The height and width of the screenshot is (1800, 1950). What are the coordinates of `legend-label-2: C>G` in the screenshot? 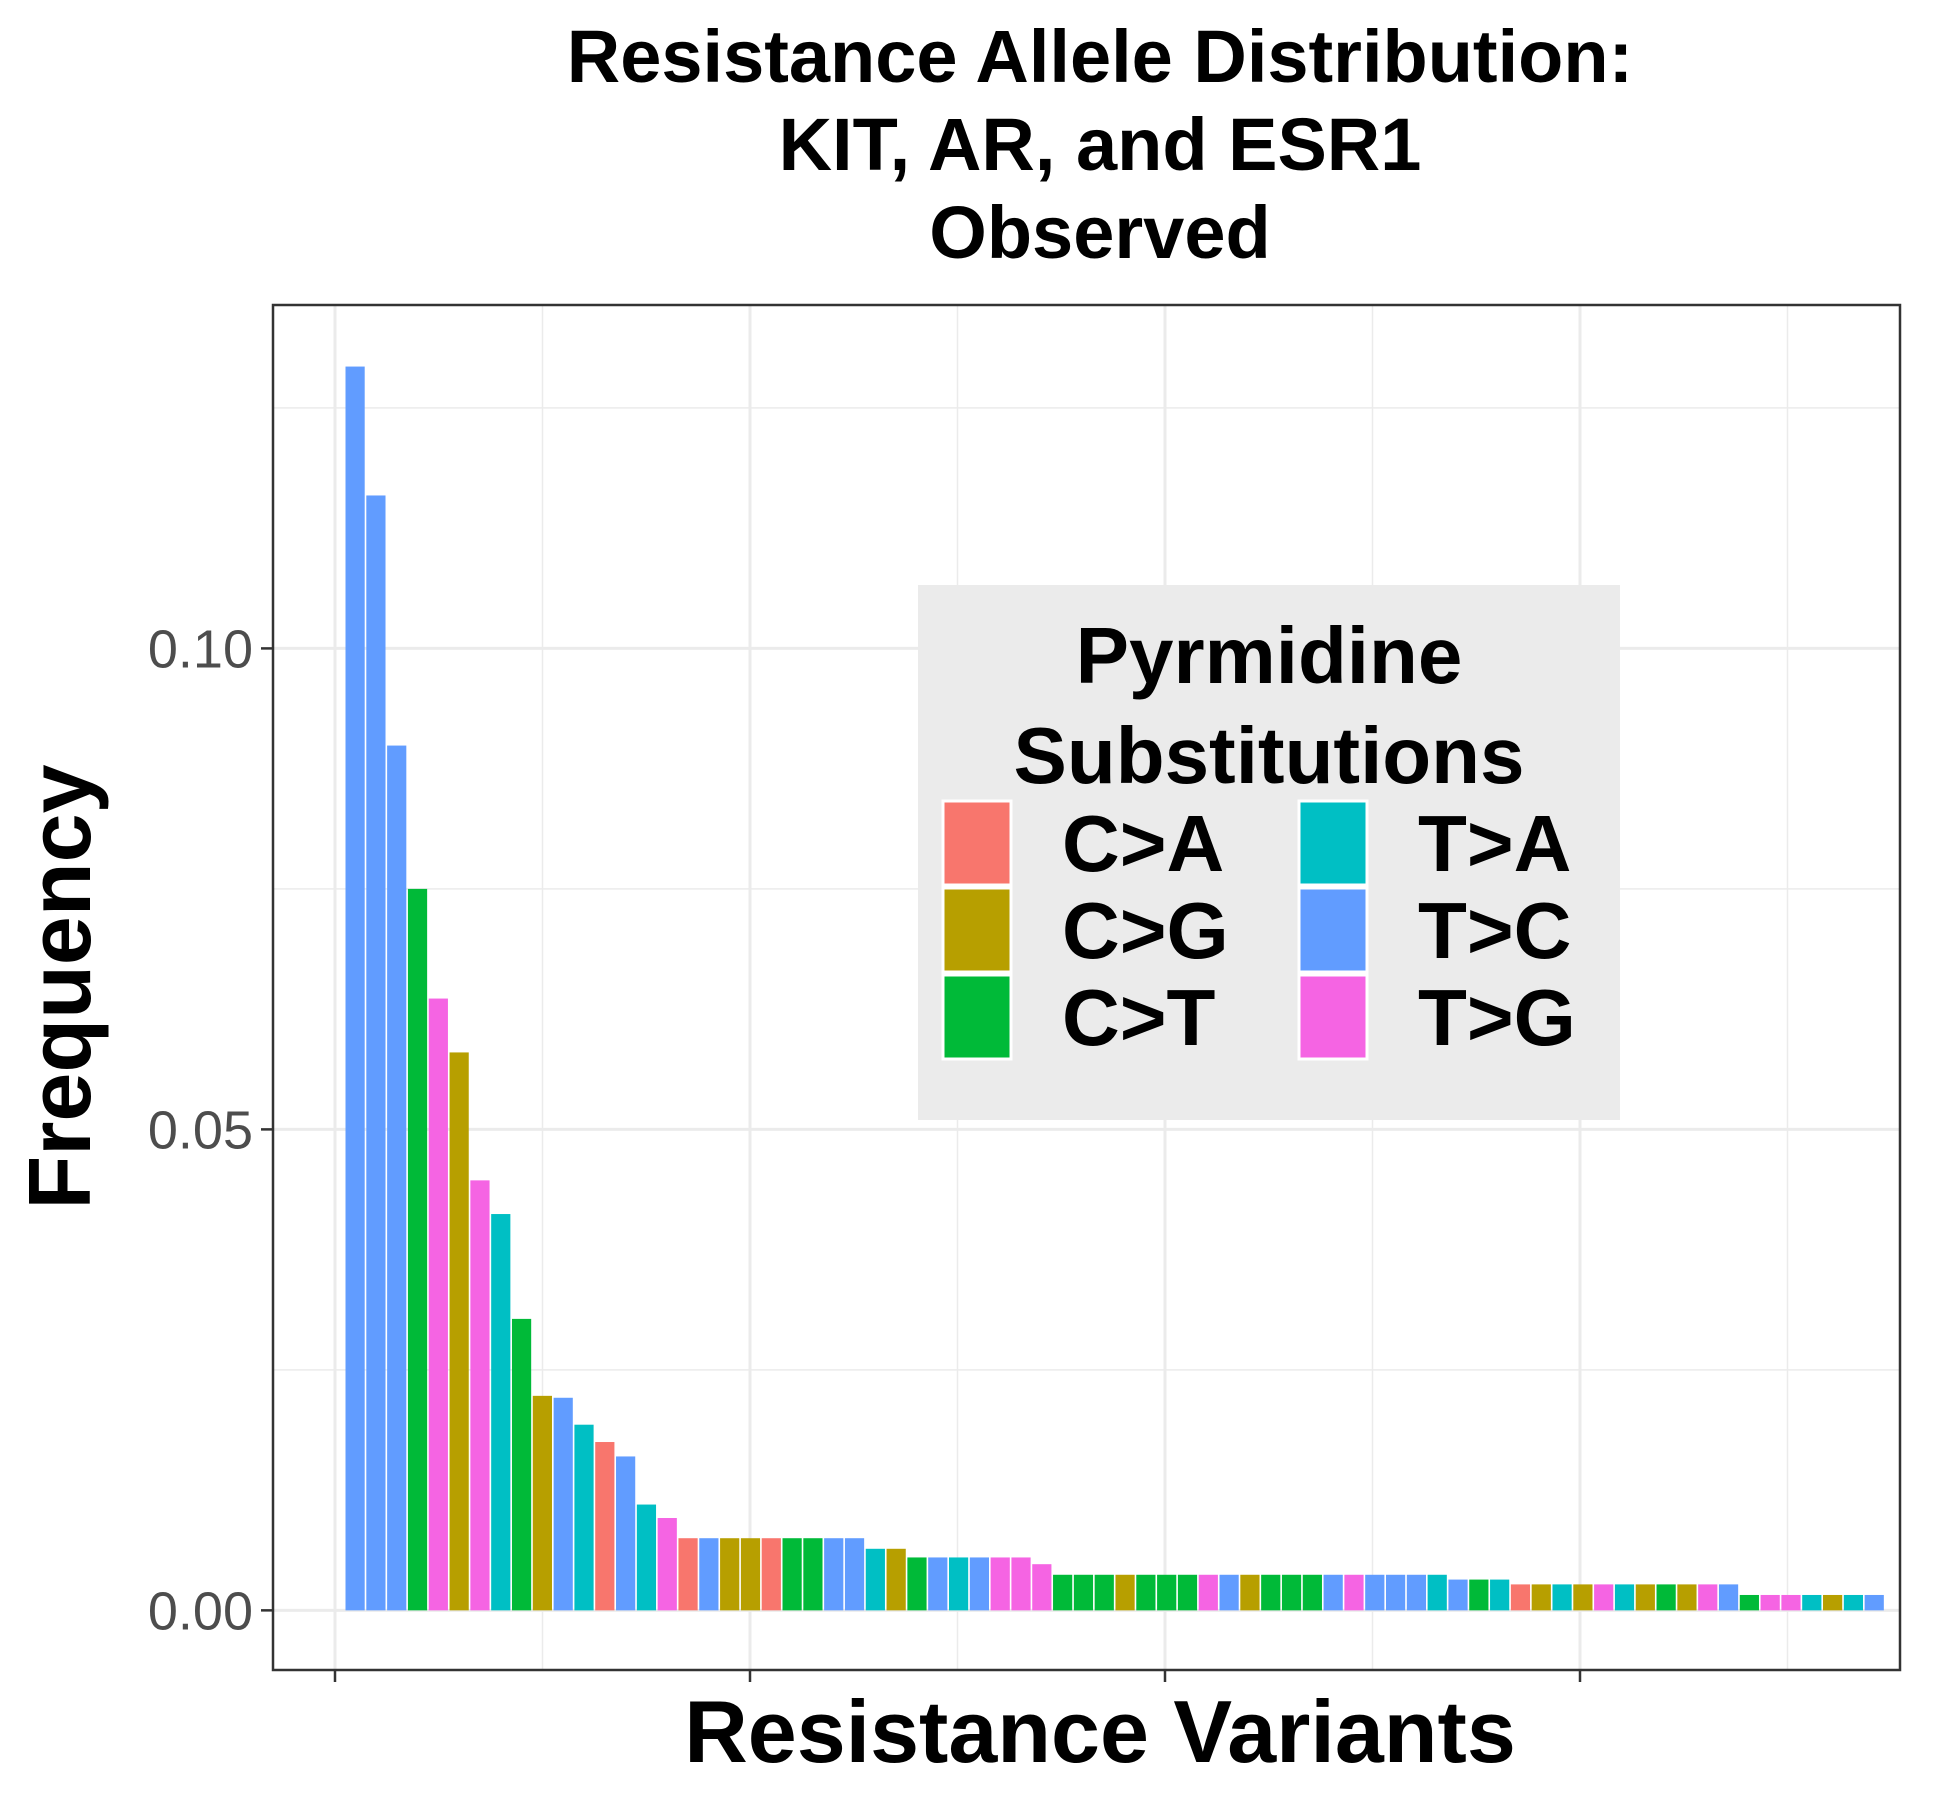 It's located at (1145, 930).